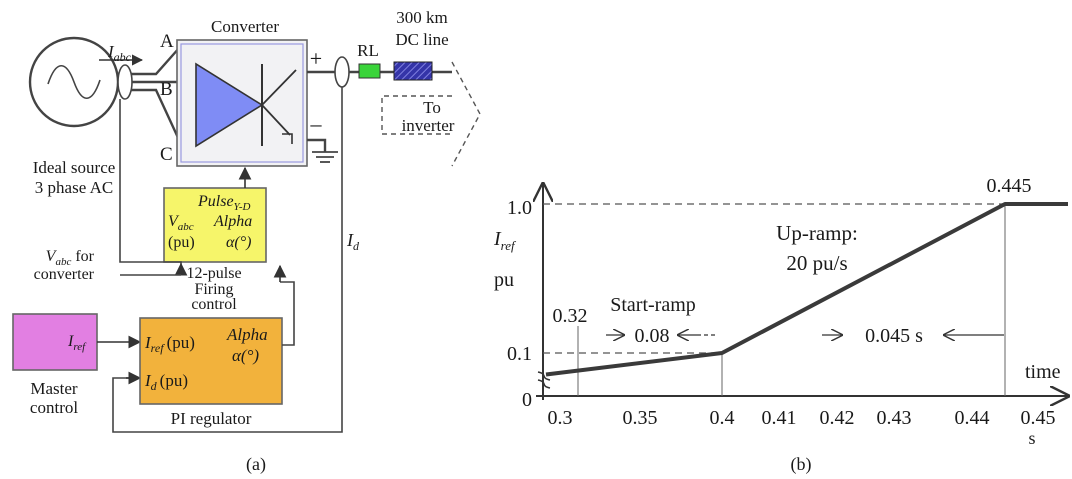 This screenshot has height=479, width=1072. I want to click on x-tick-labels: 0.3 0.35 0.4 0.41 0.42 0.43 0.44 0.45, so click(802, 418).